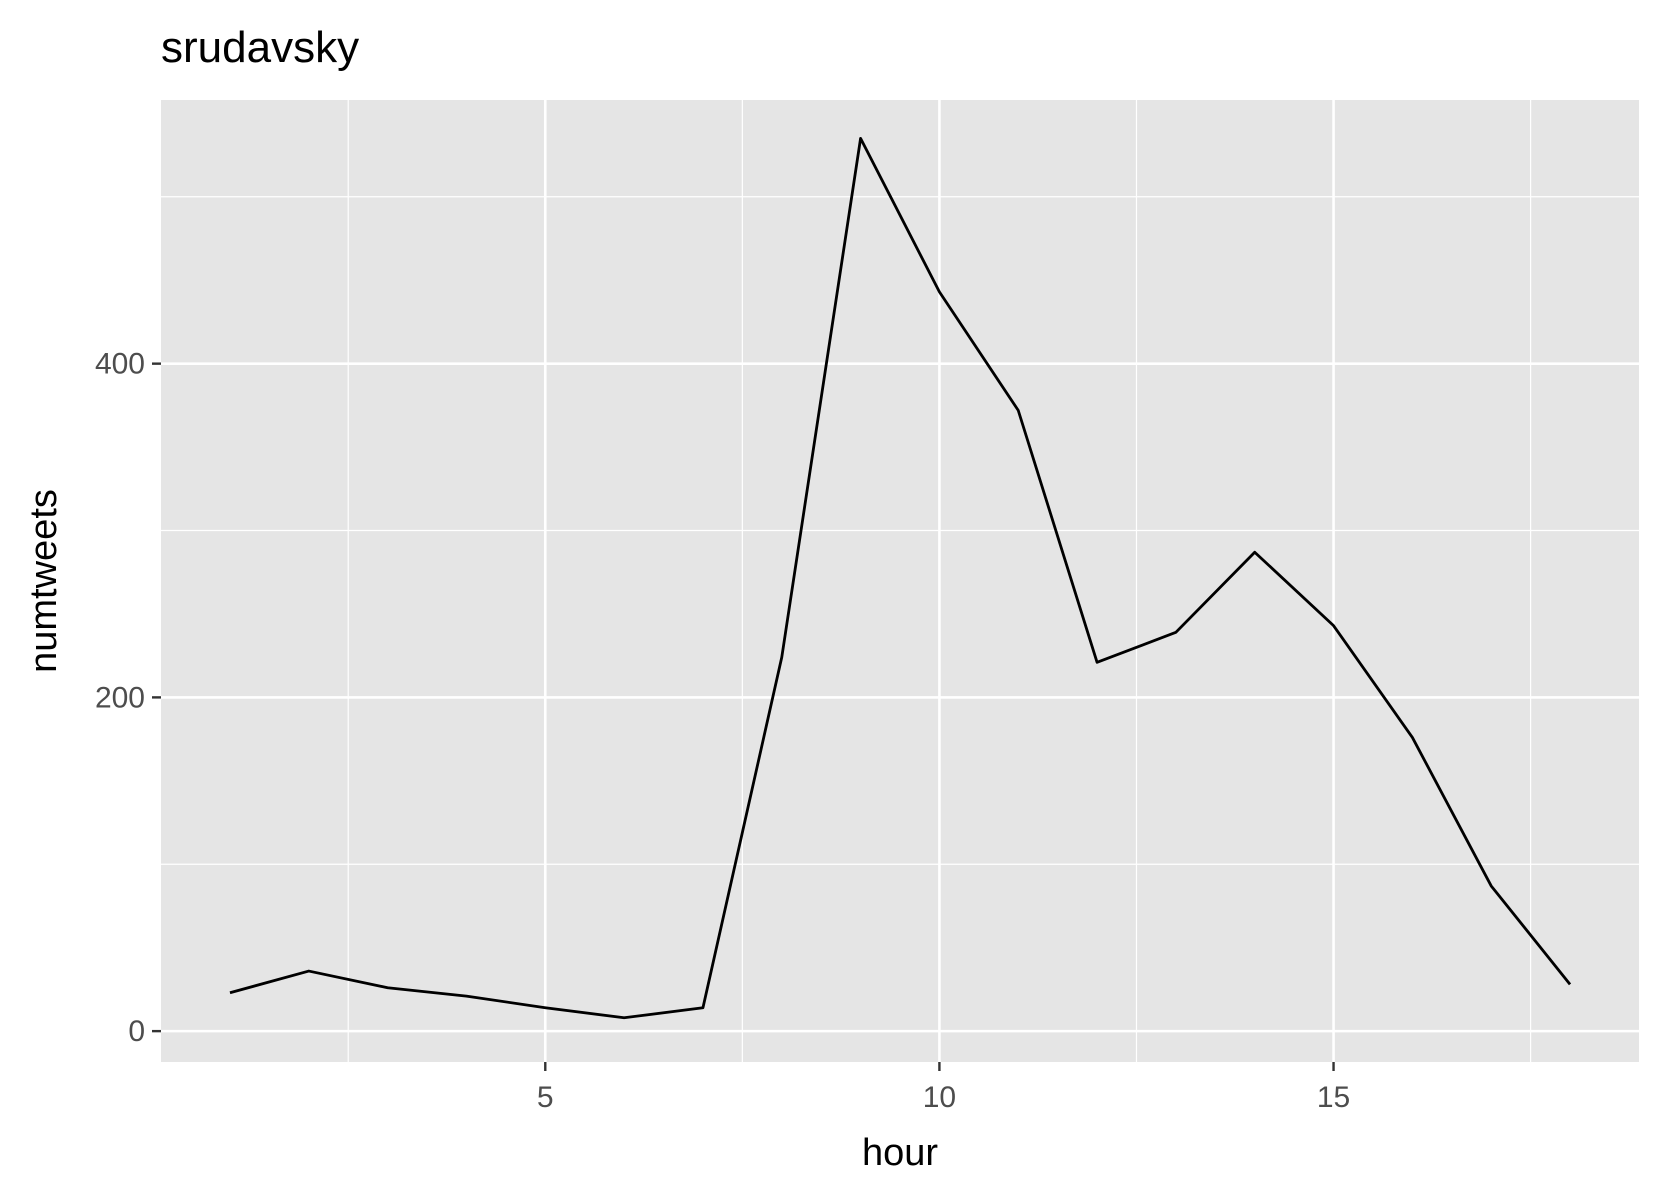 The width and height of the screenshot is (1653, 1181). I want to click on x-axis: 5 10 15, so click(943, 1088).